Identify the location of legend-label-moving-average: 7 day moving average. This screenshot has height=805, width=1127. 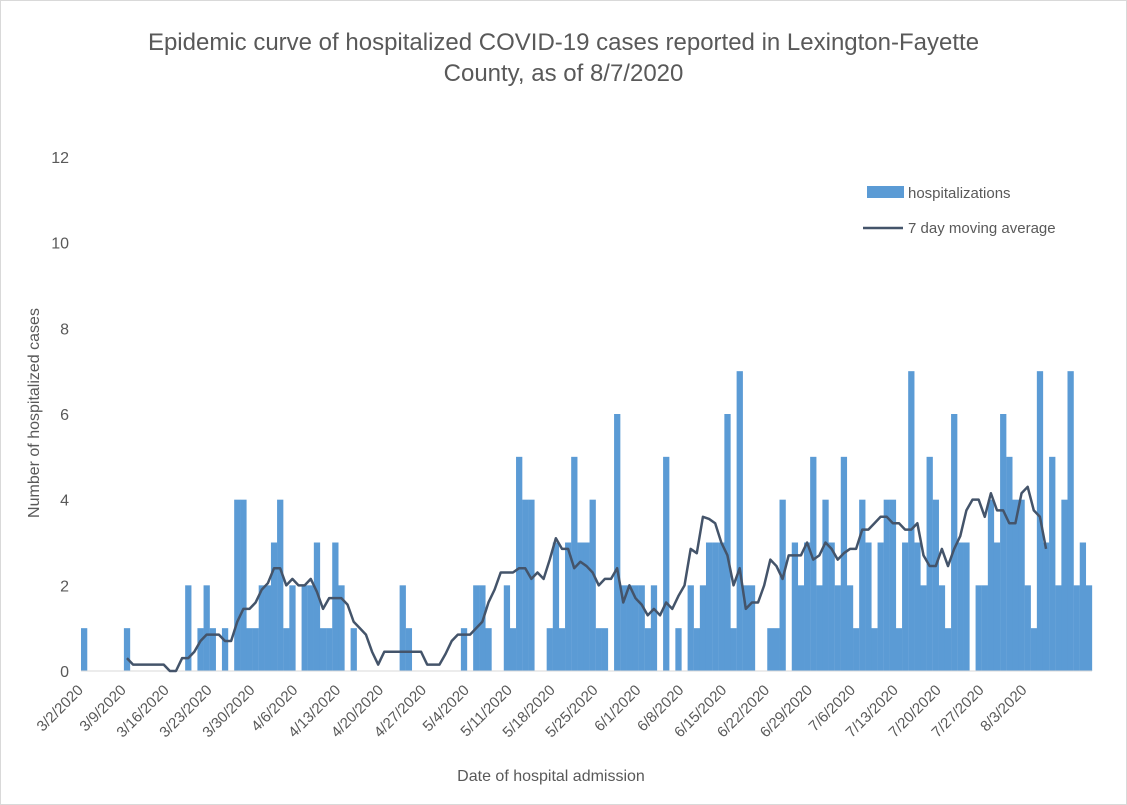
(982, 228).